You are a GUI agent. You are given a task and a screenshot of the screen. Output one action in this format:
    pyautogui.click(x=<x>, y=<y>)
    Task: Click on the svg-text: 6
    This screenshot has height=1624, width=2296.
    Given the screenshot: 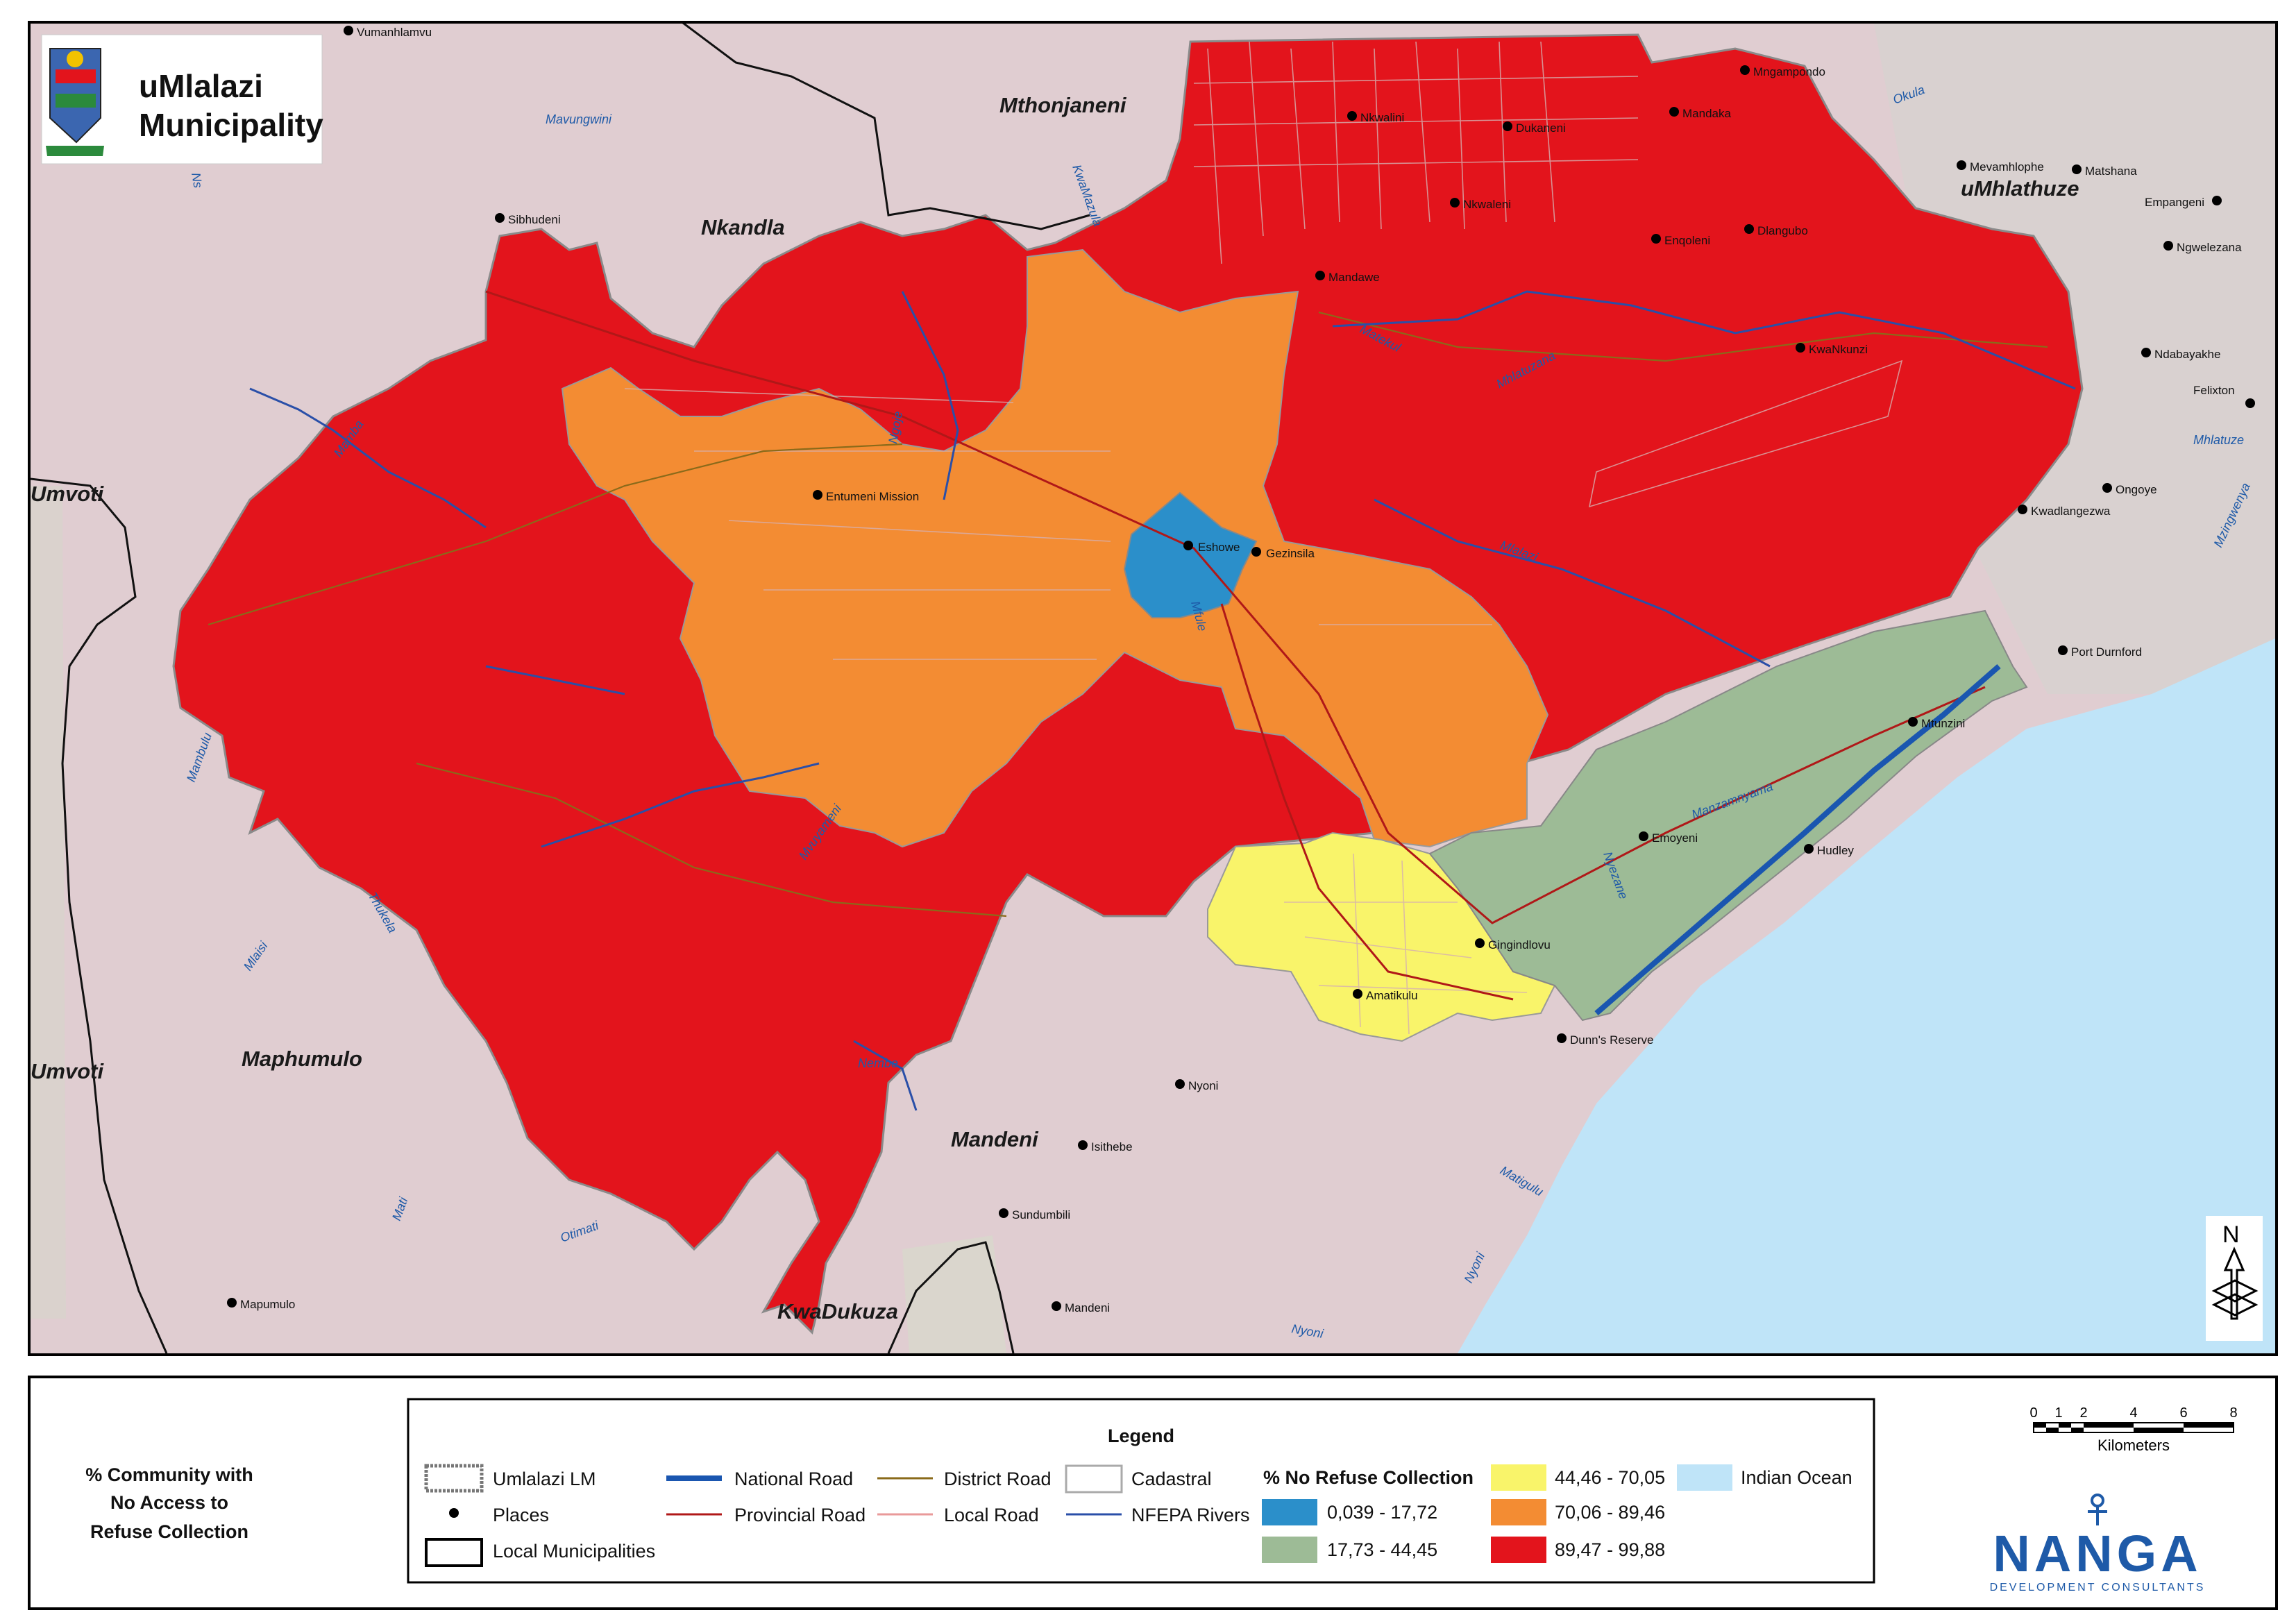 What is the action you would take?
    pyautogui.click(x=2183, y=1413)
    